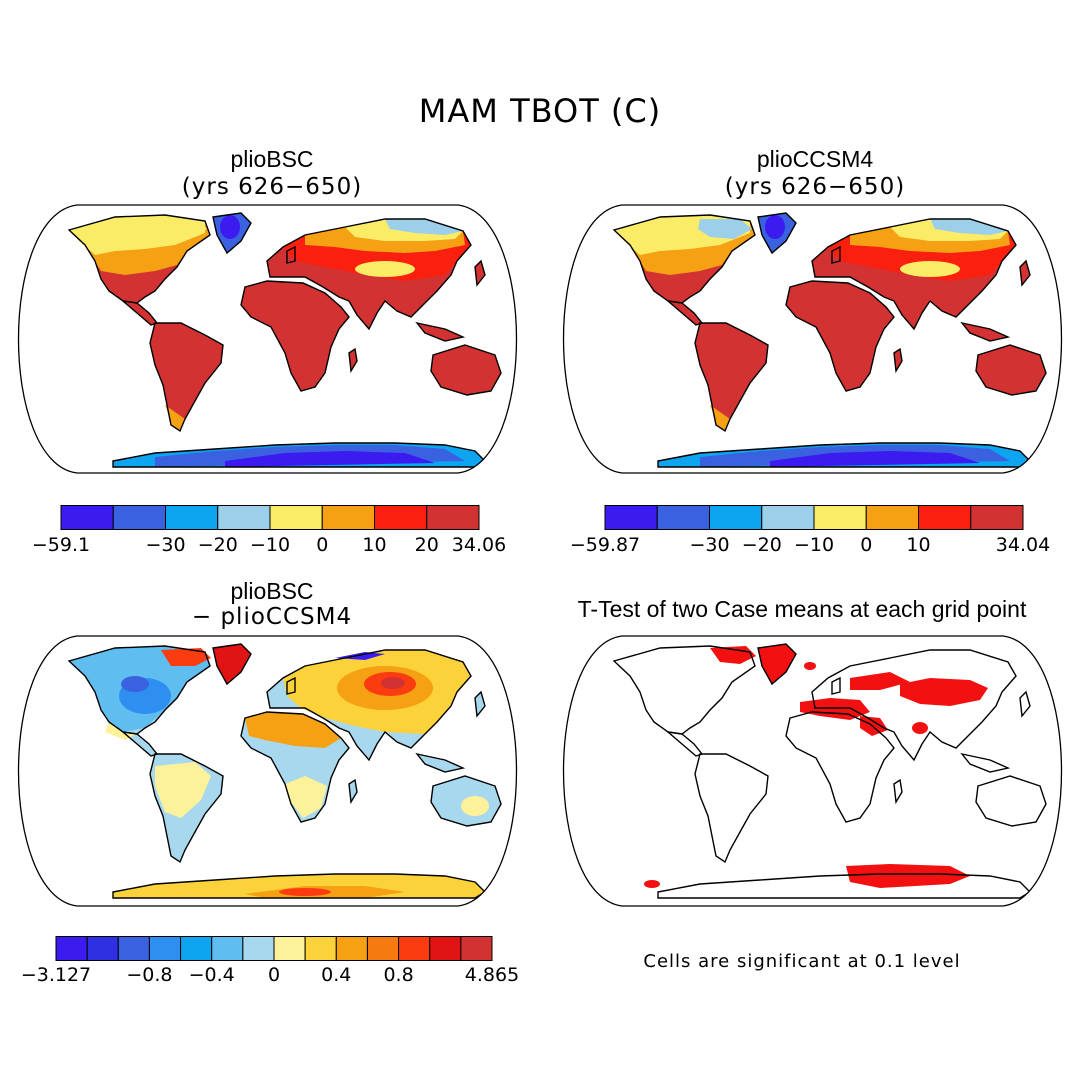 The image size is (1080, 1080). What do you see at coordinates (761, 545) in the screenshot?
I see `colorbar-tick-label: −20` at bounding box center [761, 545].